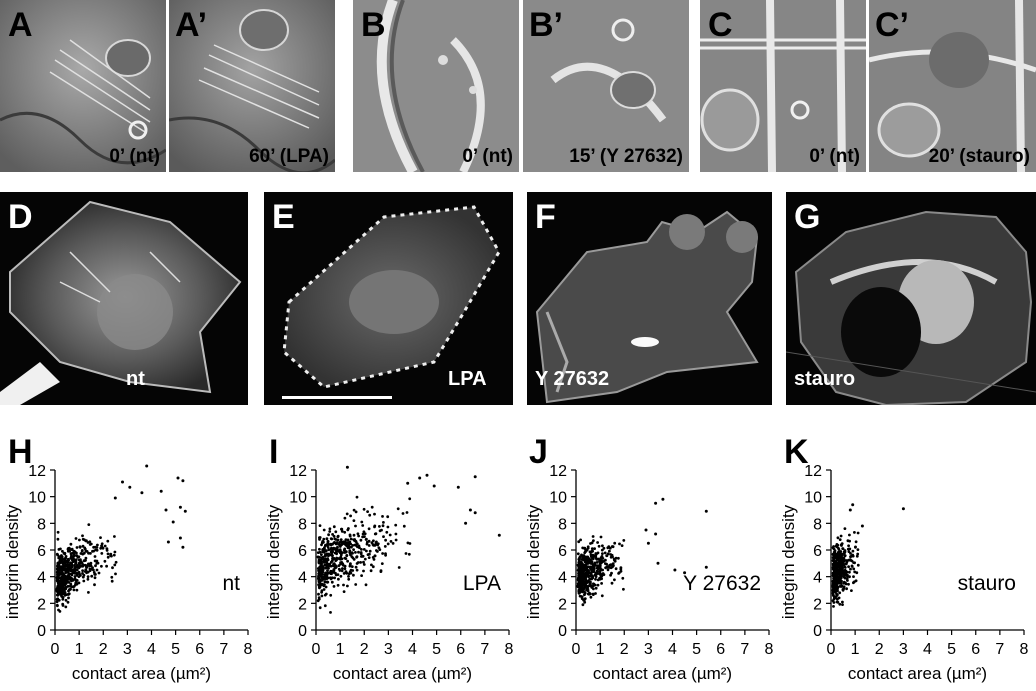  I want to click on panel-caption-E: LPA, so click(467, 379).